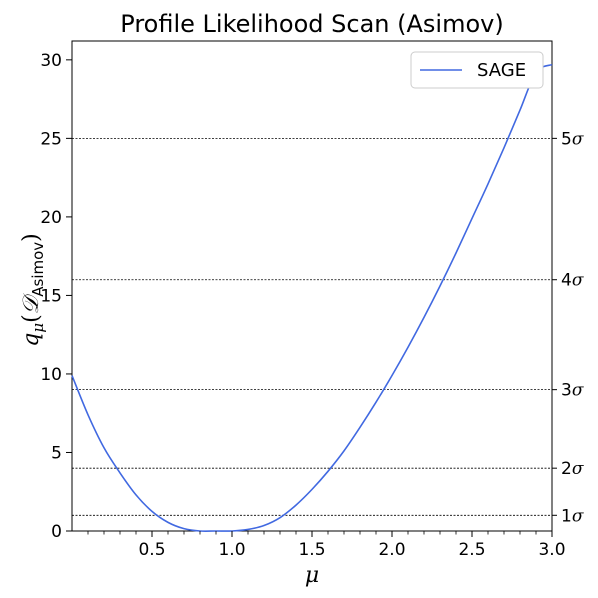 The height and width of the screenshot is (598, 598). I want to click on significance-label-4sigma: 4σ, so click(572, 281).